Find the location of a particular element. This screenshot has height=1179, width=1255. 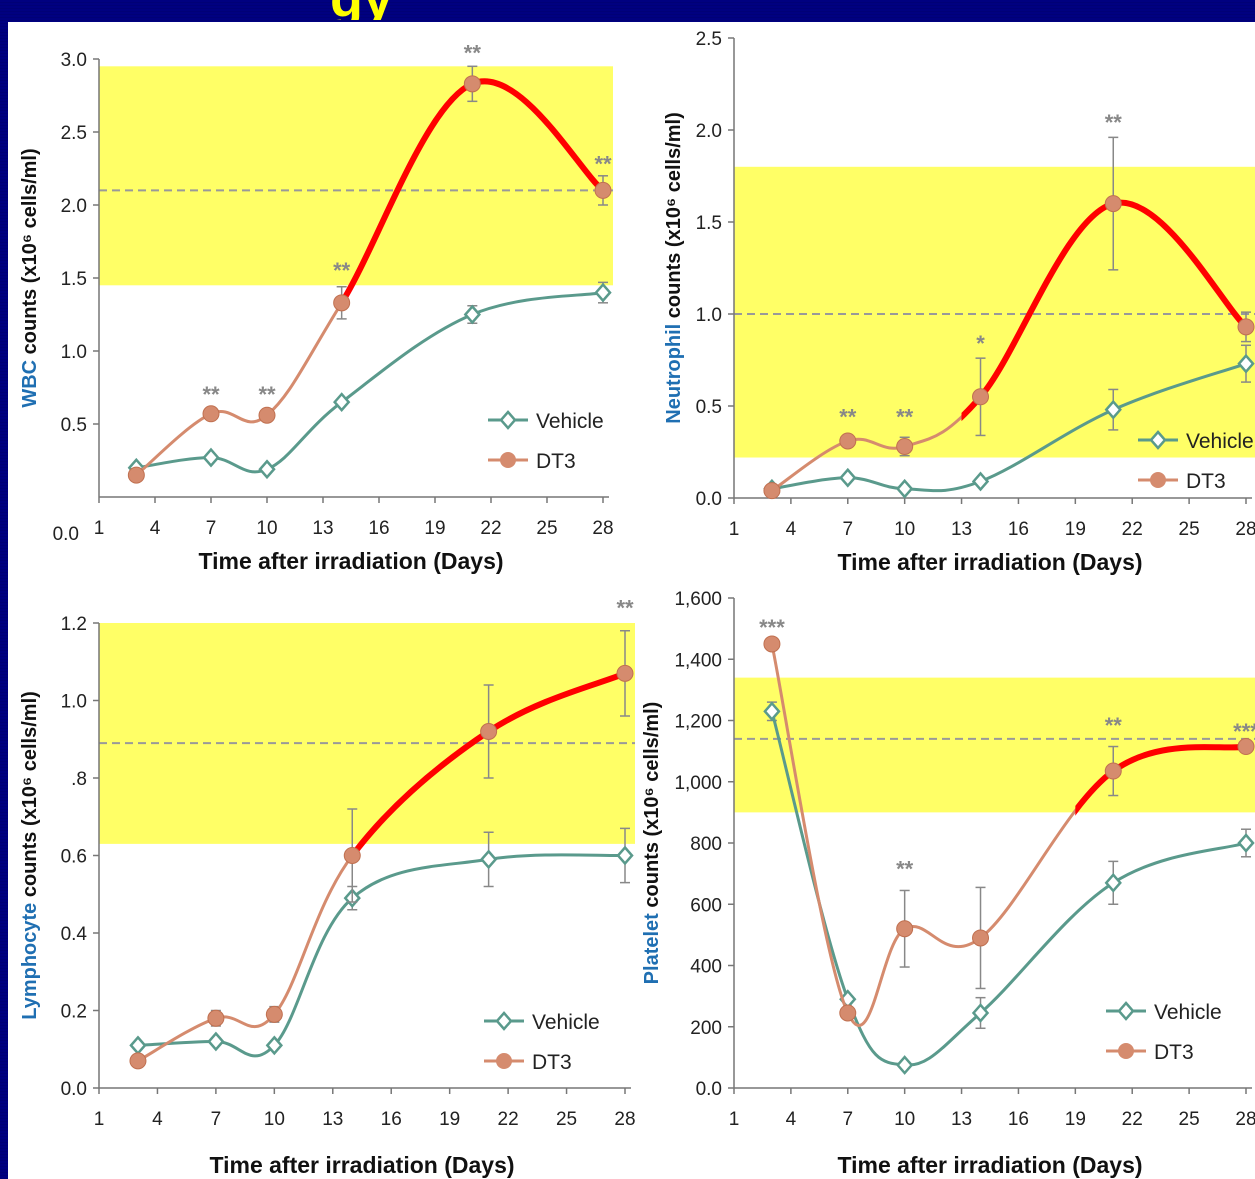

y-axis-title-accent: Platelet is located at coordinates (652, 948).